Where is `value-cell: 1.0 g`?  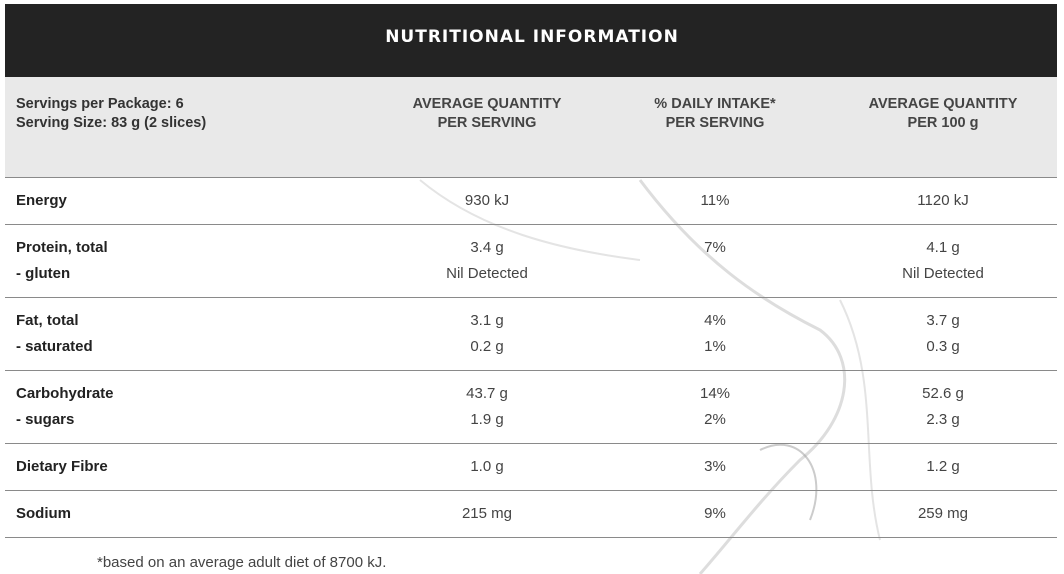 value-cell: 1.0 g is located at coordinates (487, 466).